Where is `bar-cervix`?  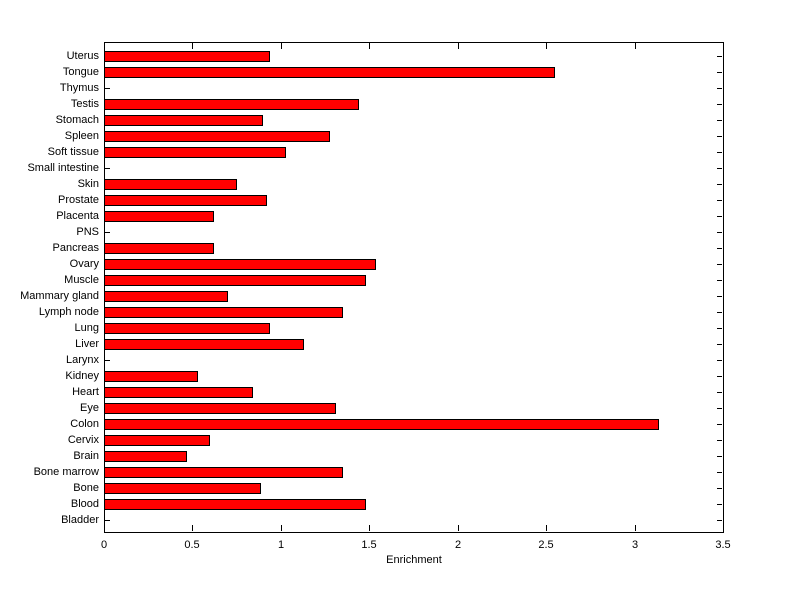 bar-cervix is located at coordinates (157, 440).